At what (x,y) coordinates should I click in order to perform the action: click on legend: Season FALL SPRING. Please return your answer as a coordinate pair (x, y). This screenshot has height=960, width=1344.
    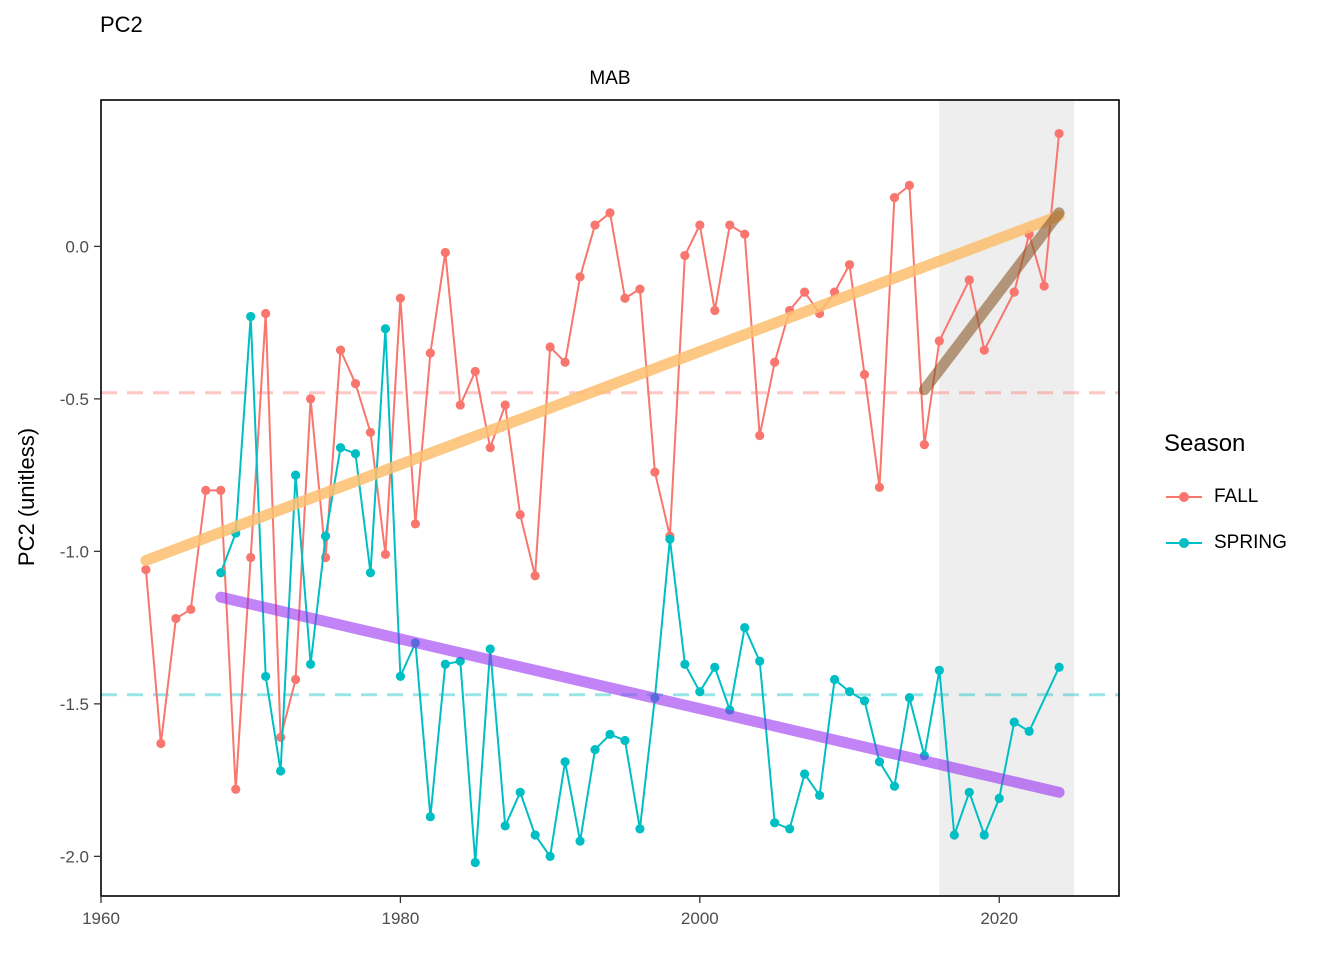
    Looking at the image, I should click on (1225, 498).